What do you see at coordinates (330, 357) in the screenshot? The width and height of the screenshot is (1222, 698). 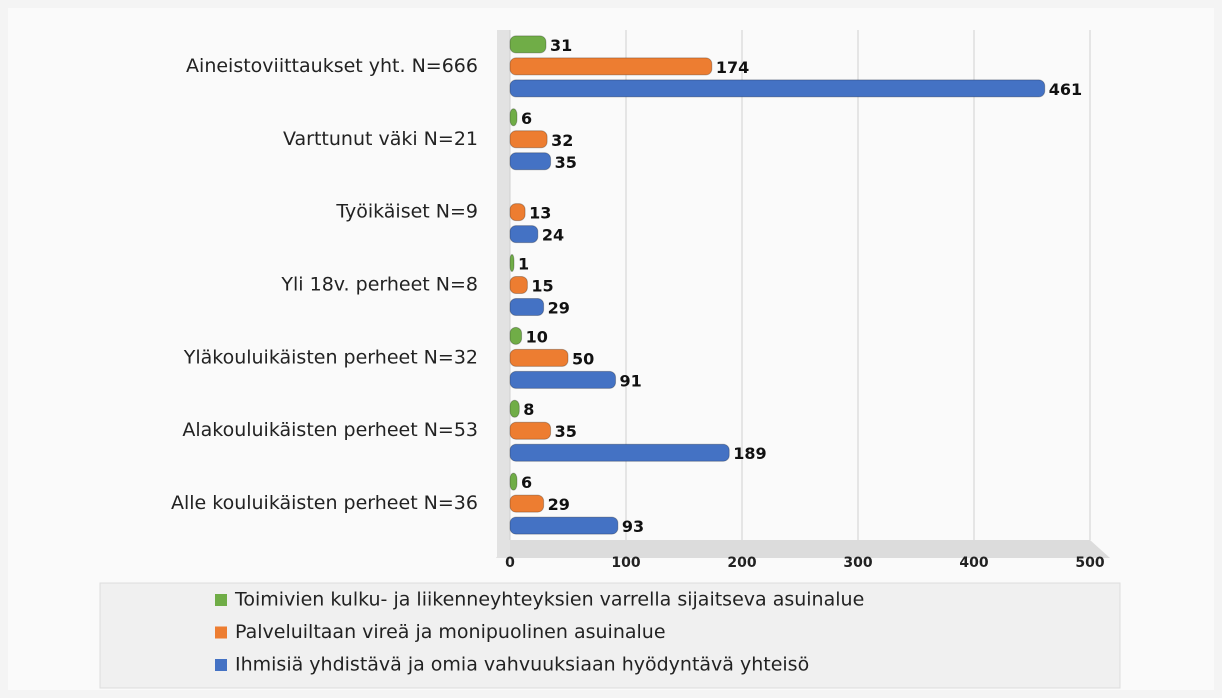 I see `category-label: Yläkouluikäisten perheet N=32` at bounding box center [330, 357].